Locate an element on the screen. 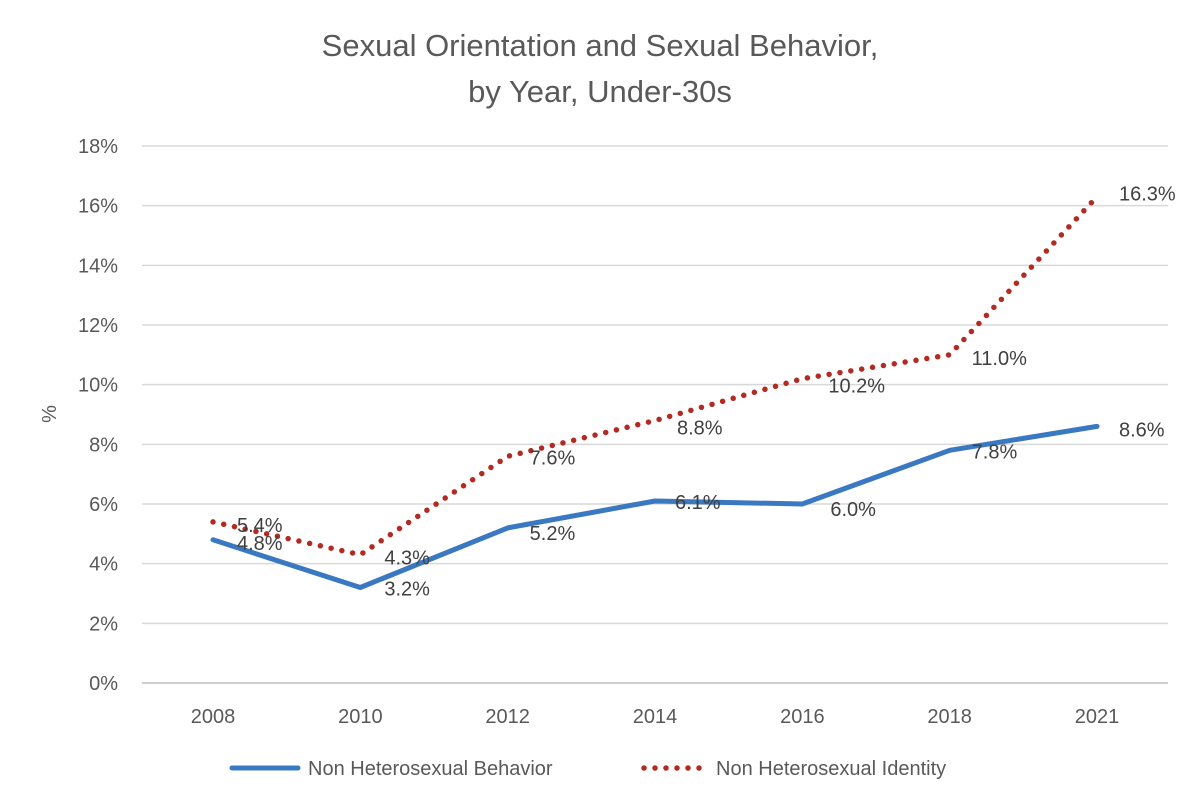 The image size is (1200, 808). y-tick-label: 8% is located at coordinates (103, 445).